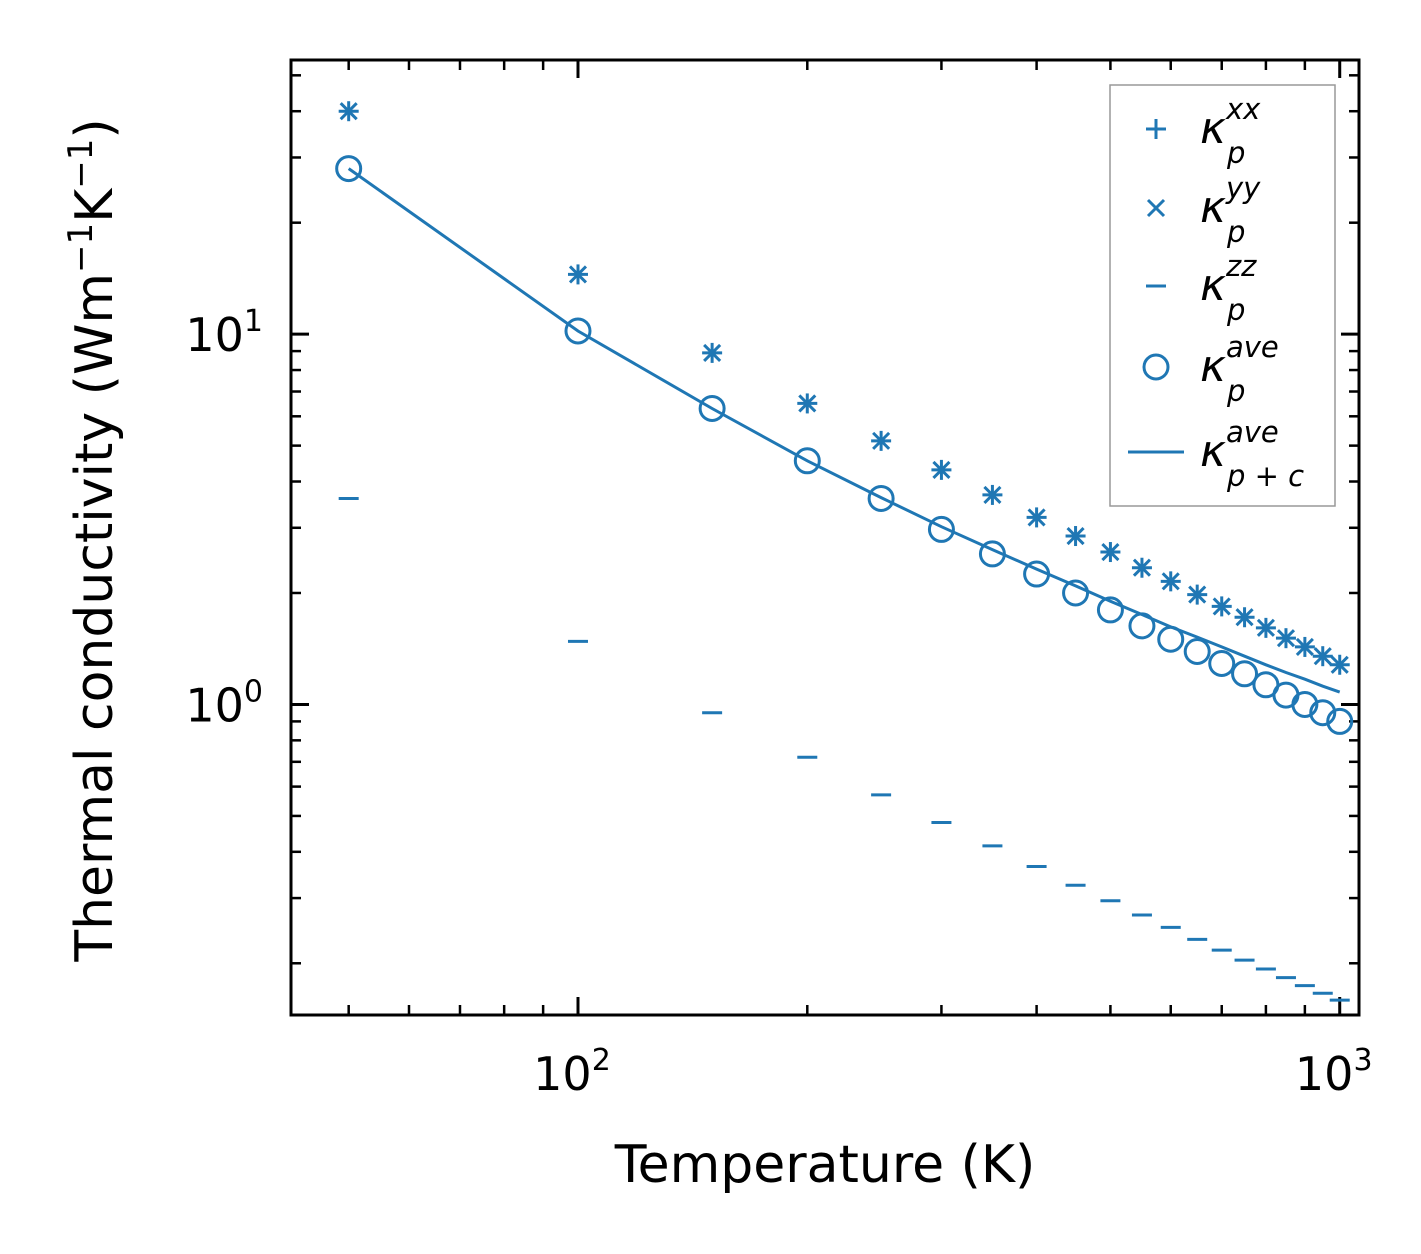 The height and width of the screenshot is (1254, 1421). I want to click on y-axis-label: Thermal conductivity (Wm−1K−1), so click(93, 540).